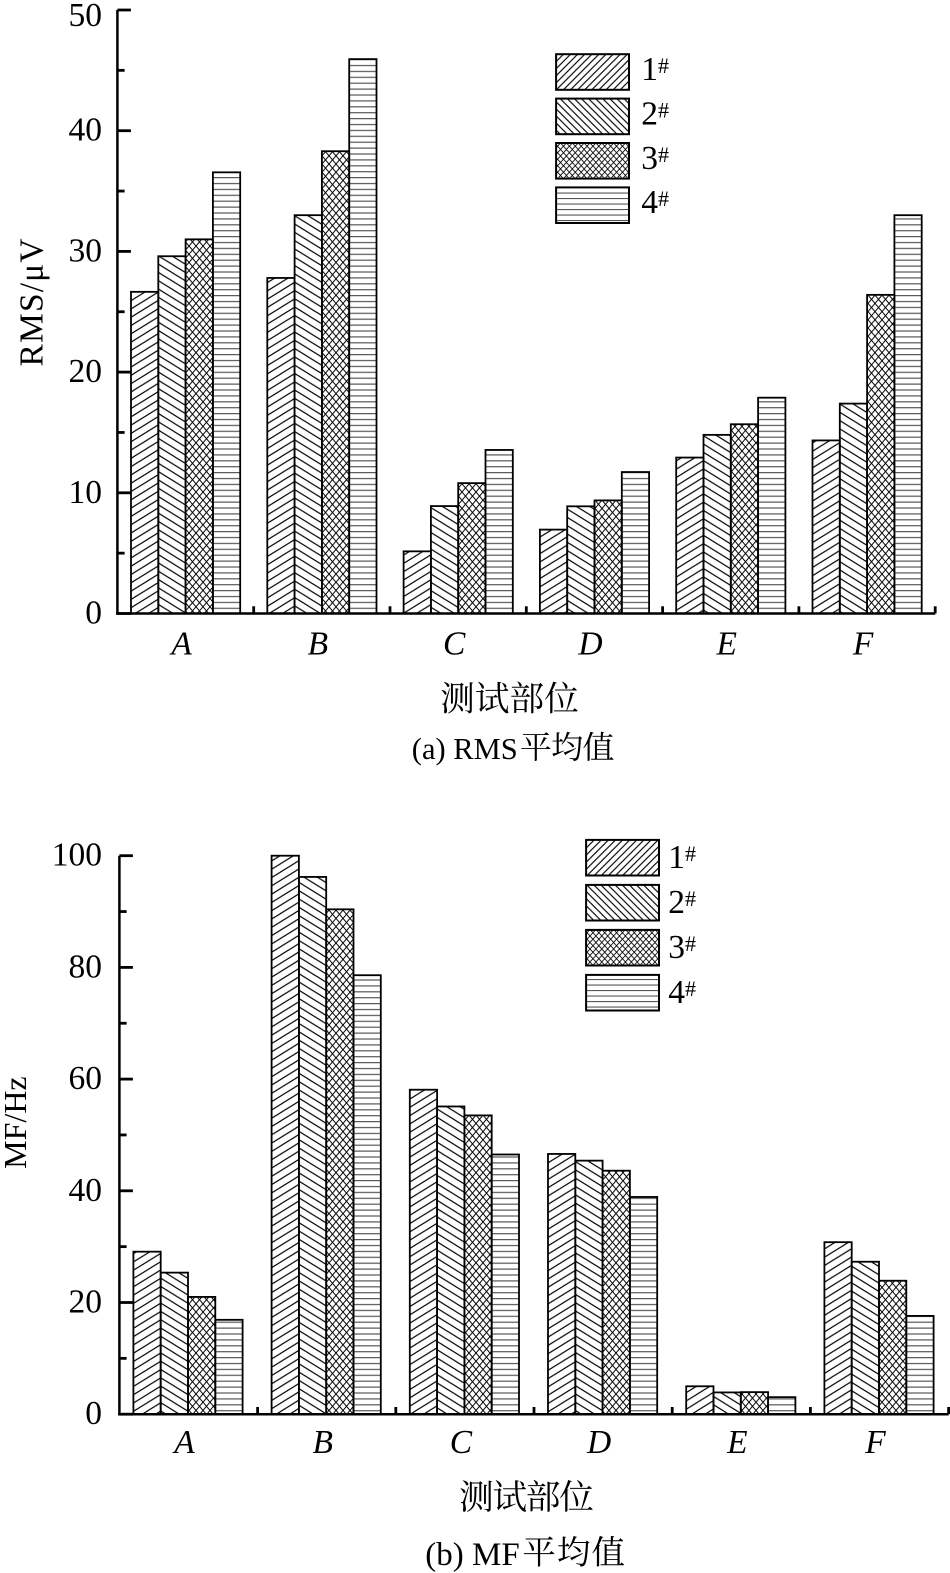 Image resolution: width=950 pixels, height=1573 pixels. I want to click on svg-text: RMS/μV, so click(32, 303).